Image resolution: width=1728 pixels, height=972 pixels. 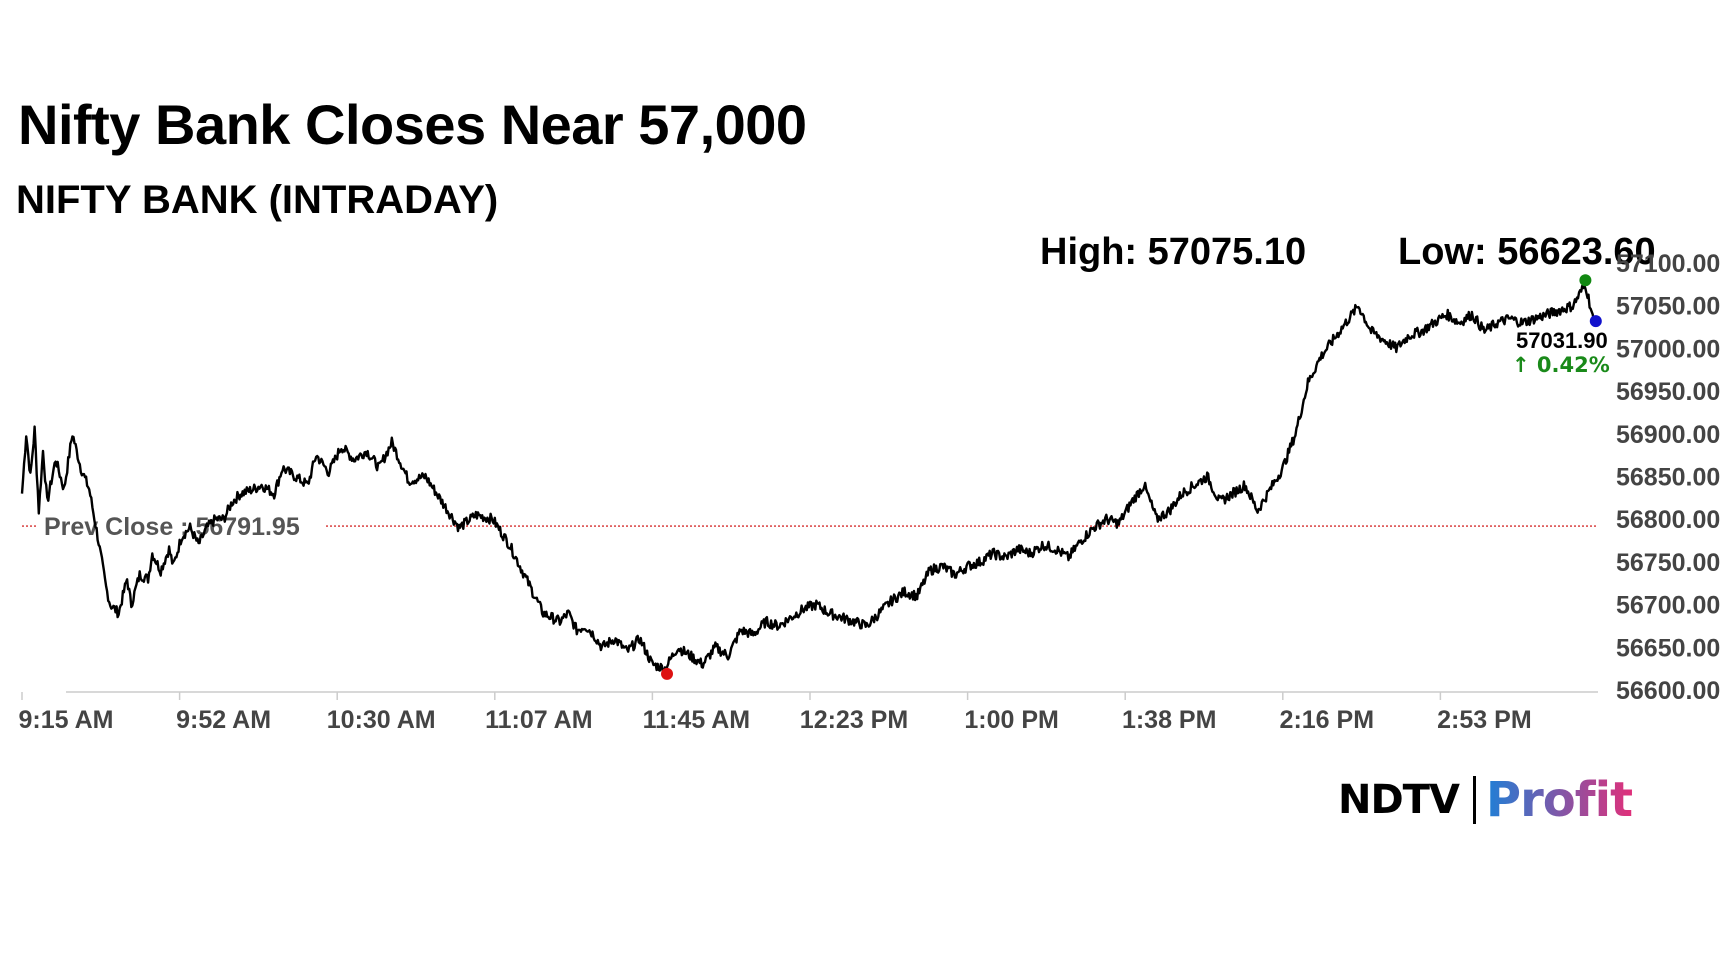 I want to click on high-label: High: 57075.10, so click(x=1173, y=252).